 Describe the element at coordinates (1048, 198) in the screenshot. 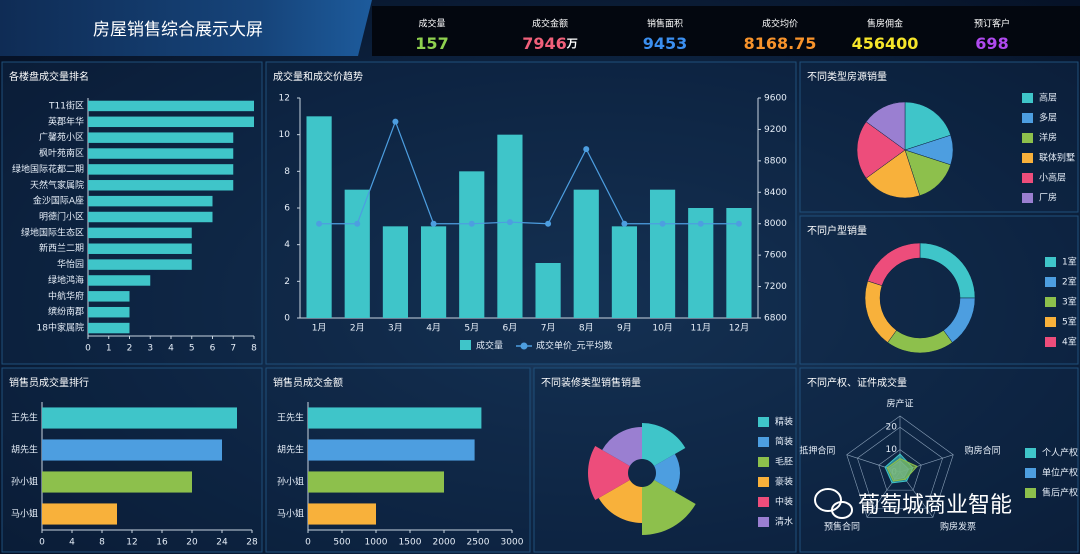

I see `legend-label: 厂房` at that location.